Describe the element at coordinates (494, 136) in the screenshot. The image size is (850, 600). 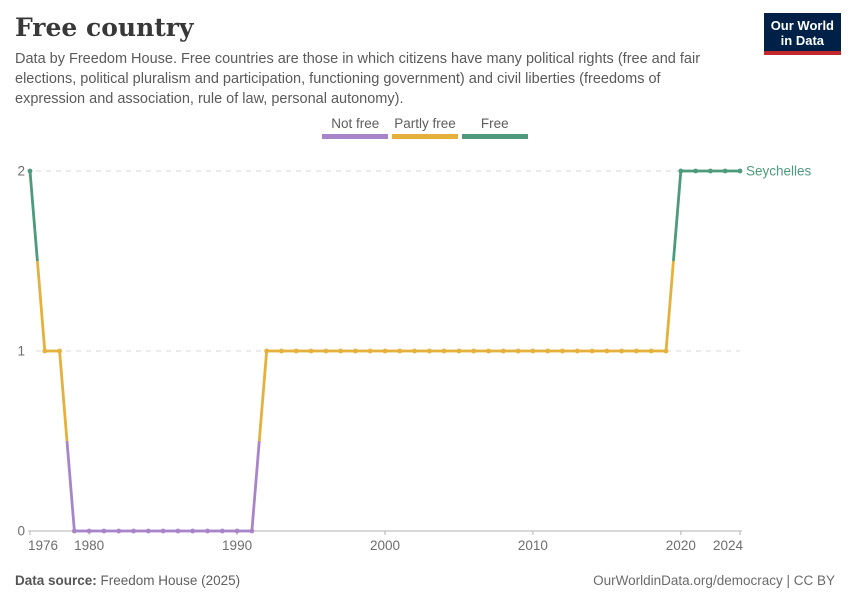
I see `legend-swatch-free` at that location.